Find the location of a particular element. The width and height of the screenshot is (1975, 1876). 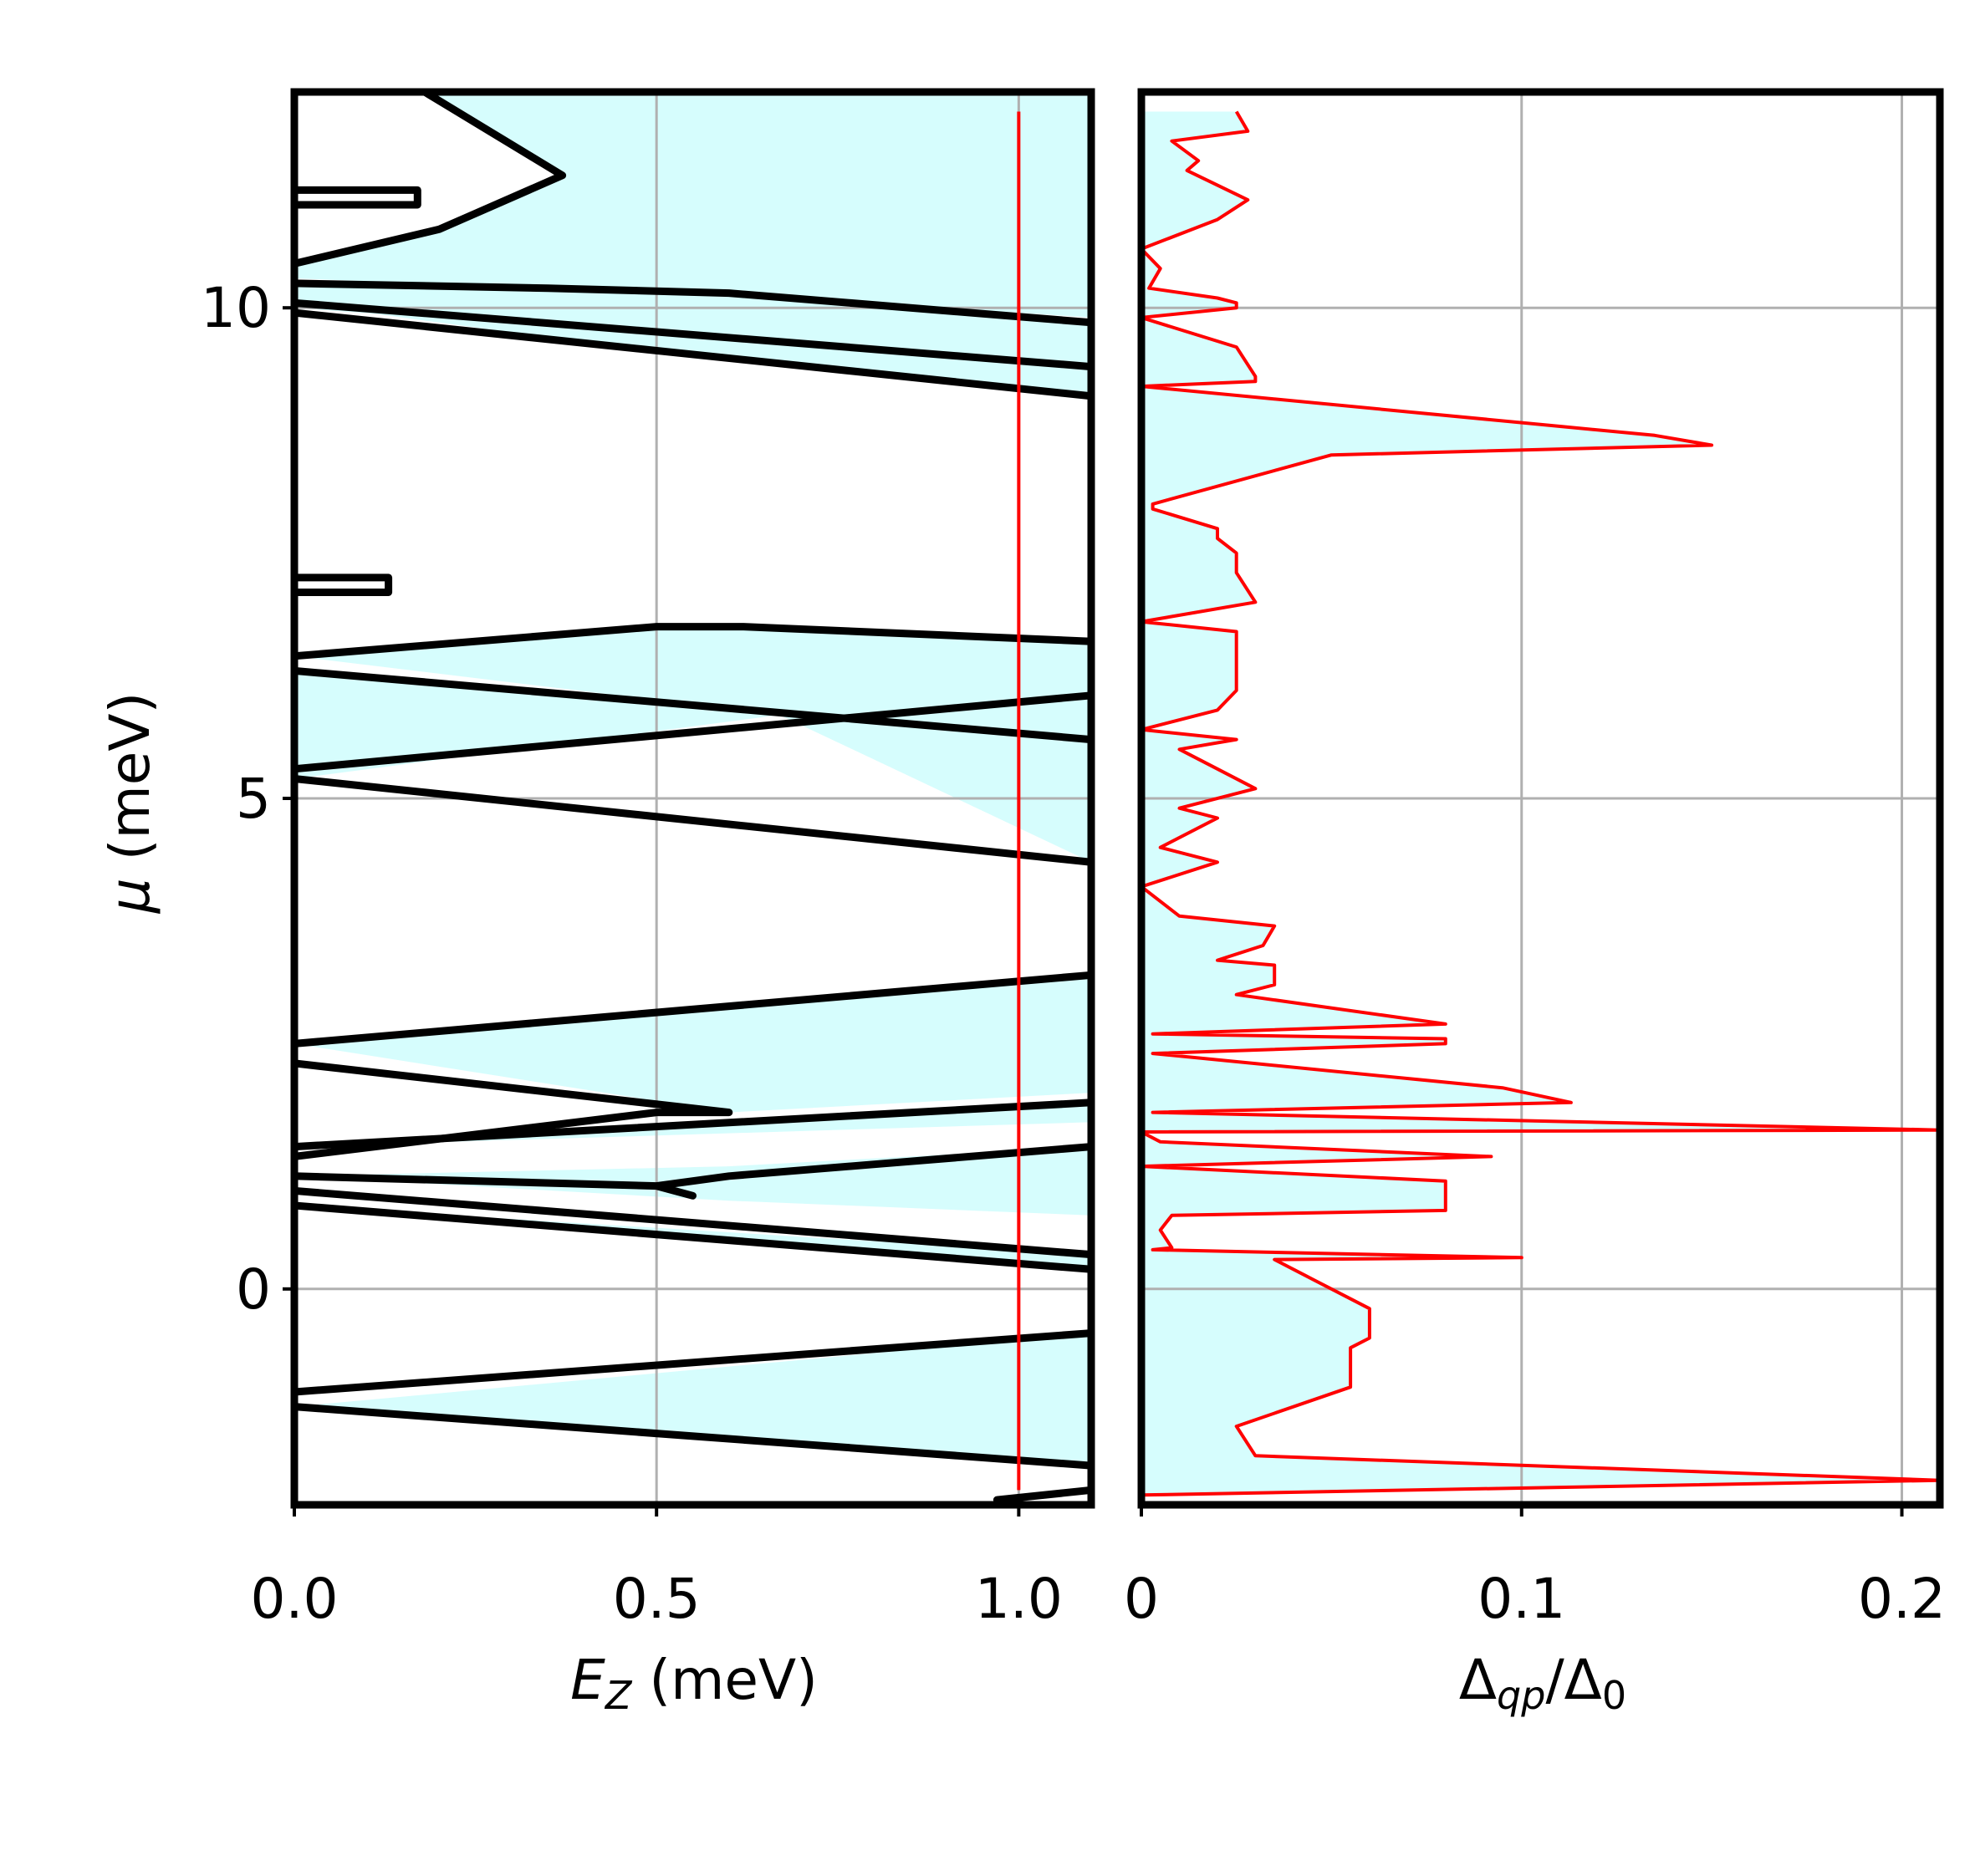

right-x-axis-label: Δqp/Δ0 is located at coordinates (1542, 1683).